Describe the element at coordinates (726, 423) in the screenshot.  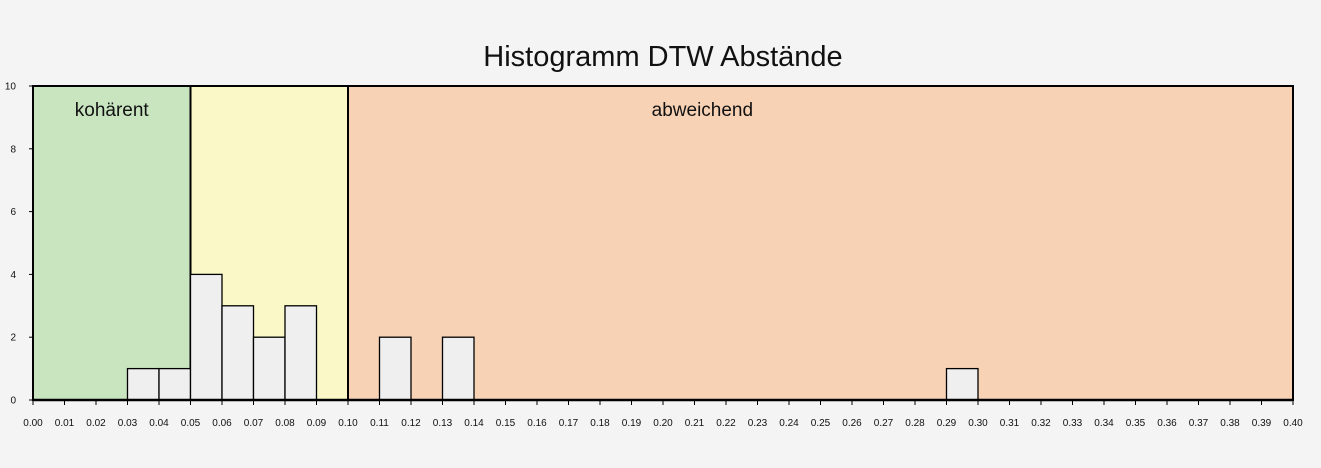
I see `x-tick-label: 0.22` at that location.